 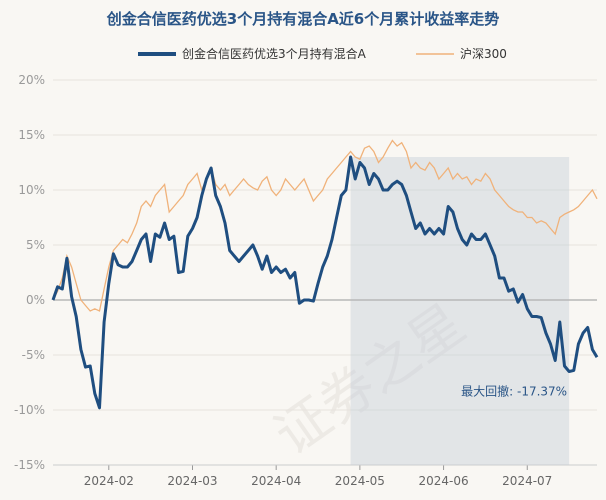 I want to click on x-tick-label: 2024-02, so click(x=109, y=481).